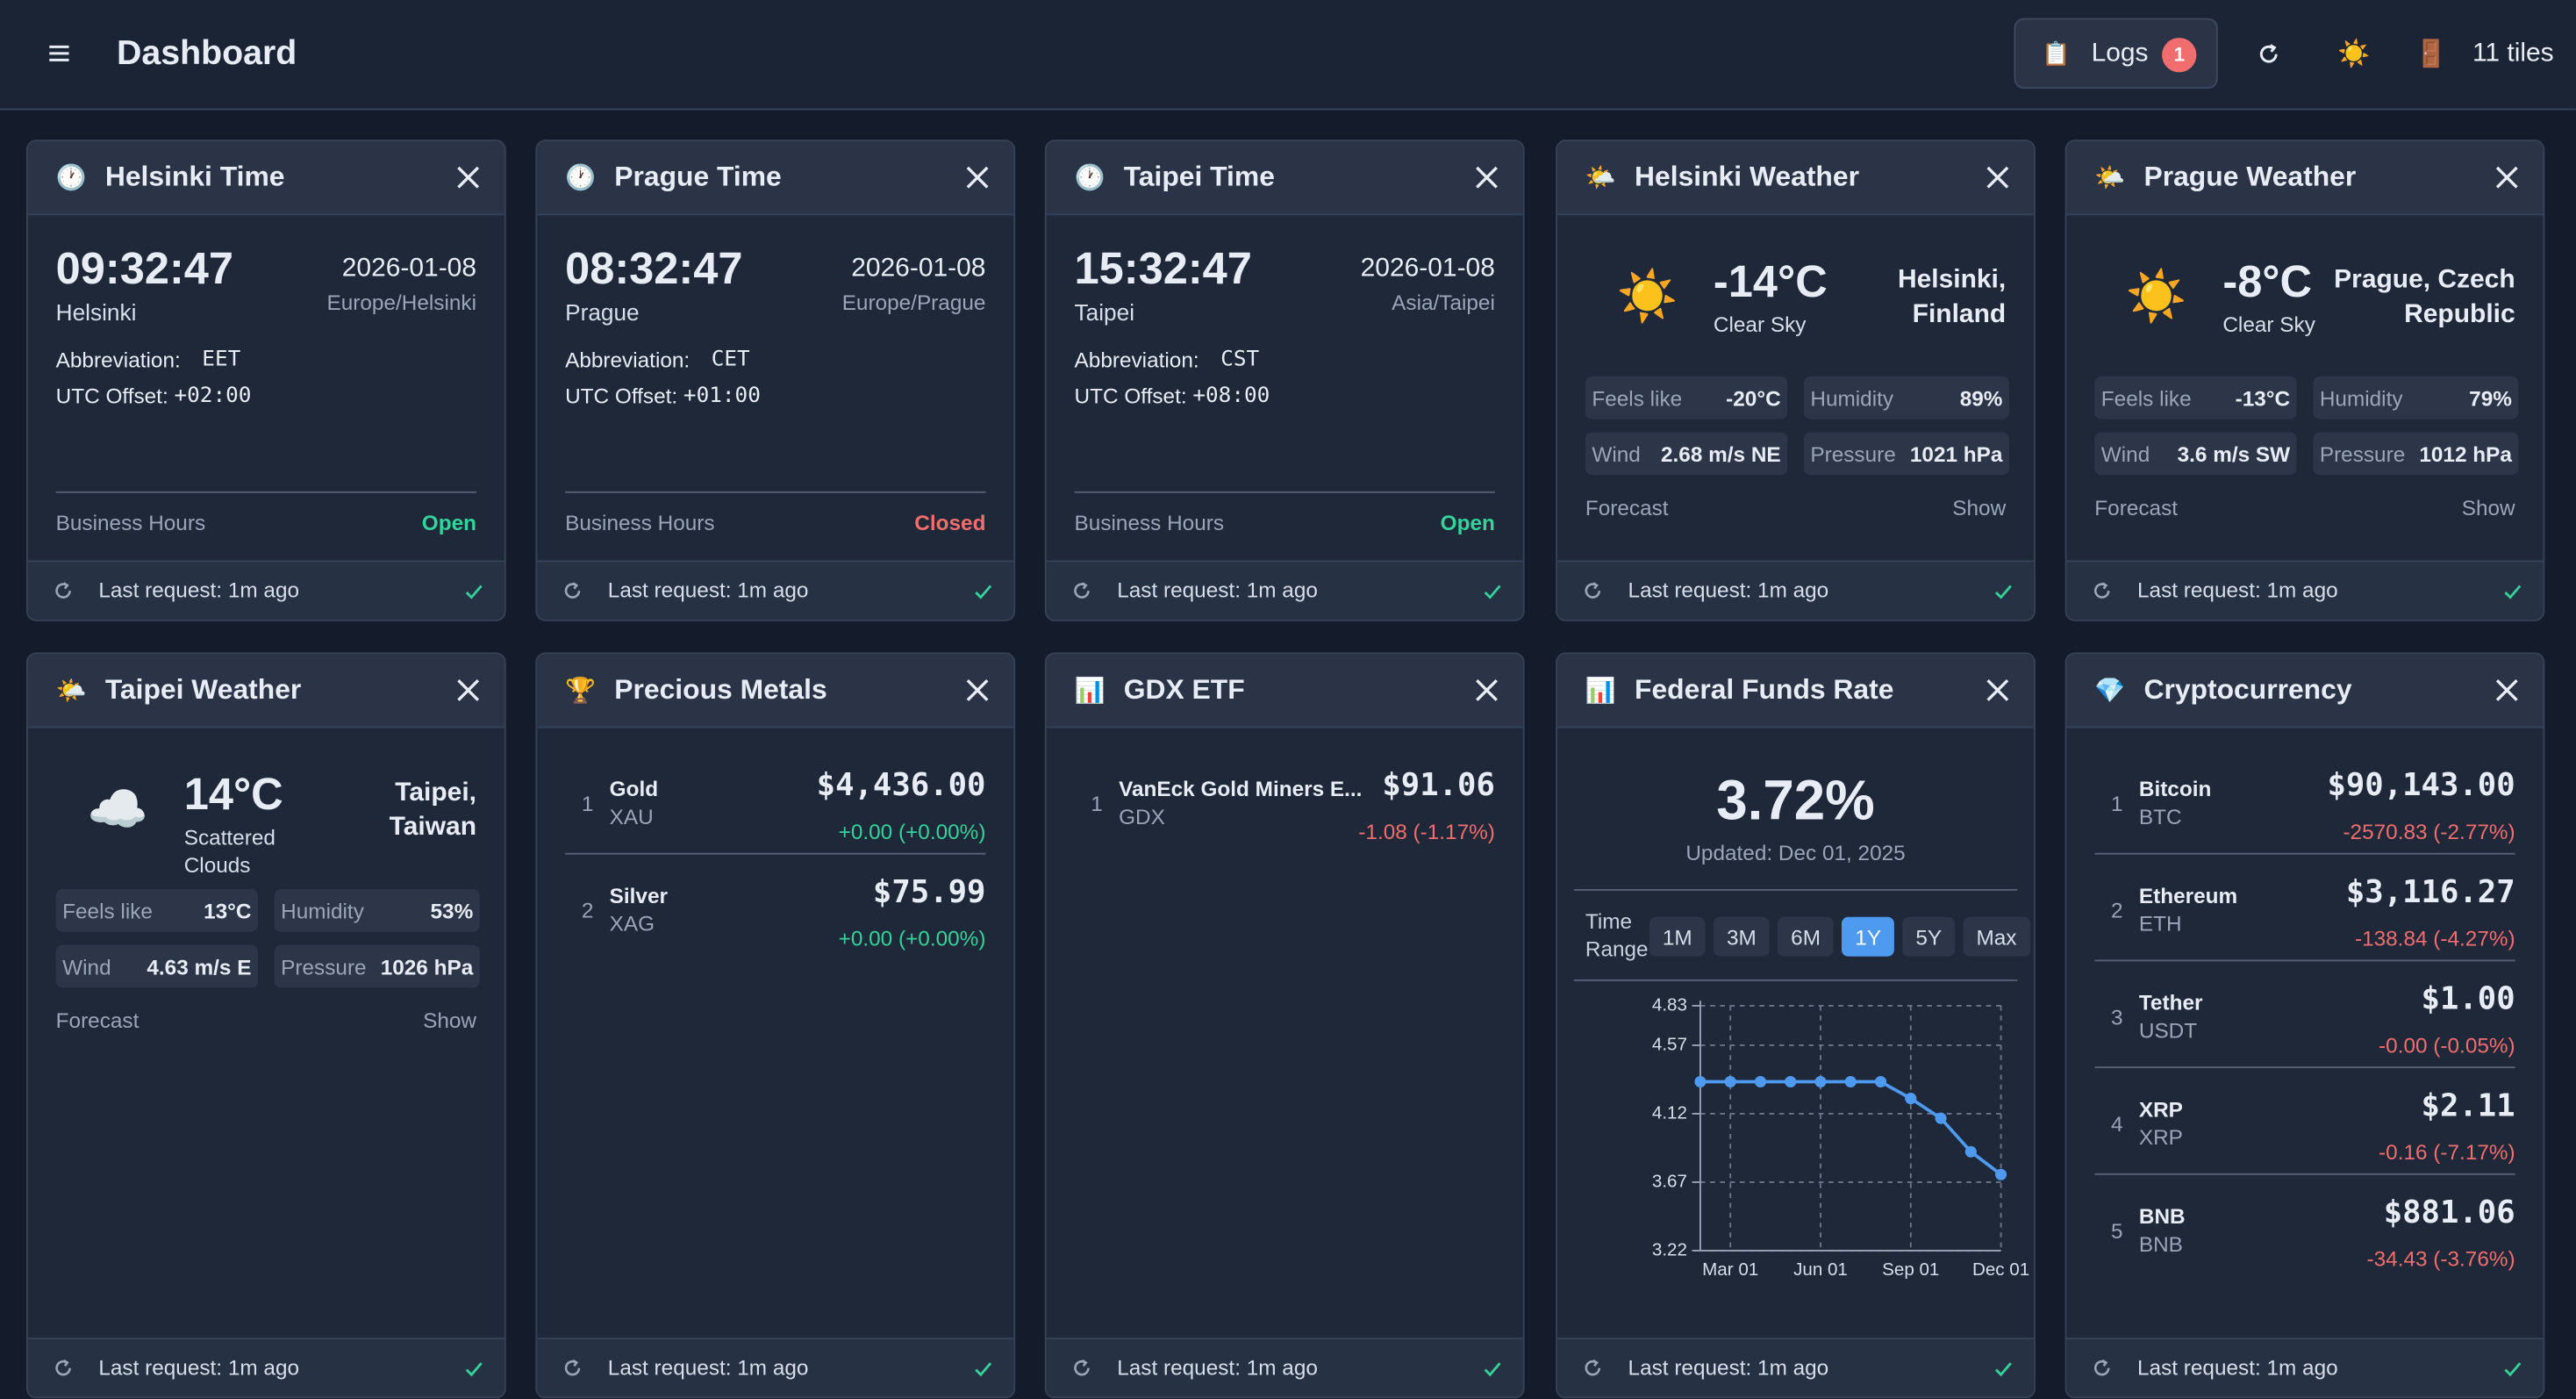  What do you see at coordinates (1240, 360) in the screenshot?
I see `abbreviation-value: CST` at bounding box center [1240, 360].